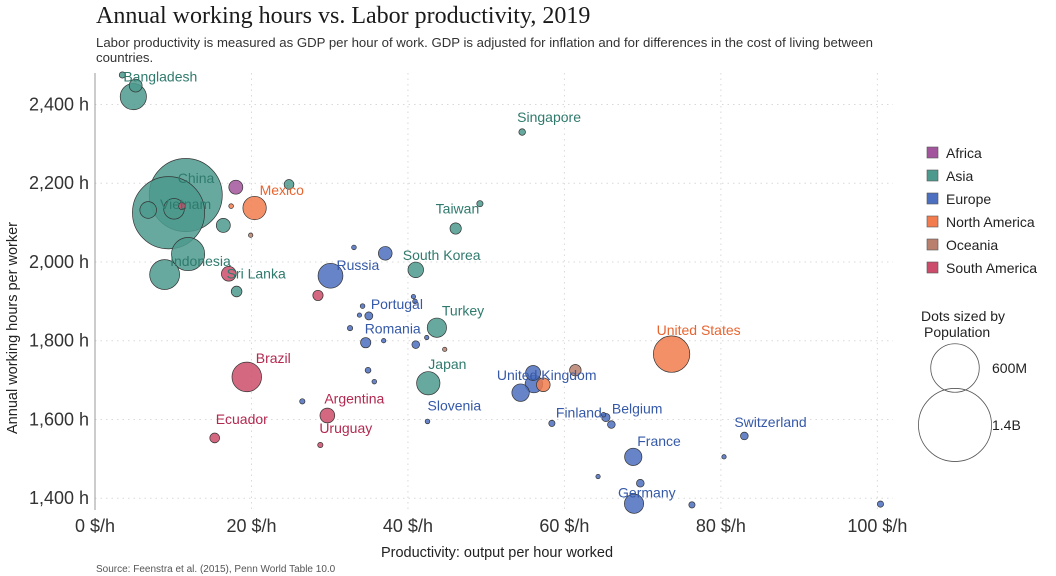 The height and width of the screenshot is (576, 1056). I want to click on x-tick-label: 100 $/h, so click(877, 526).